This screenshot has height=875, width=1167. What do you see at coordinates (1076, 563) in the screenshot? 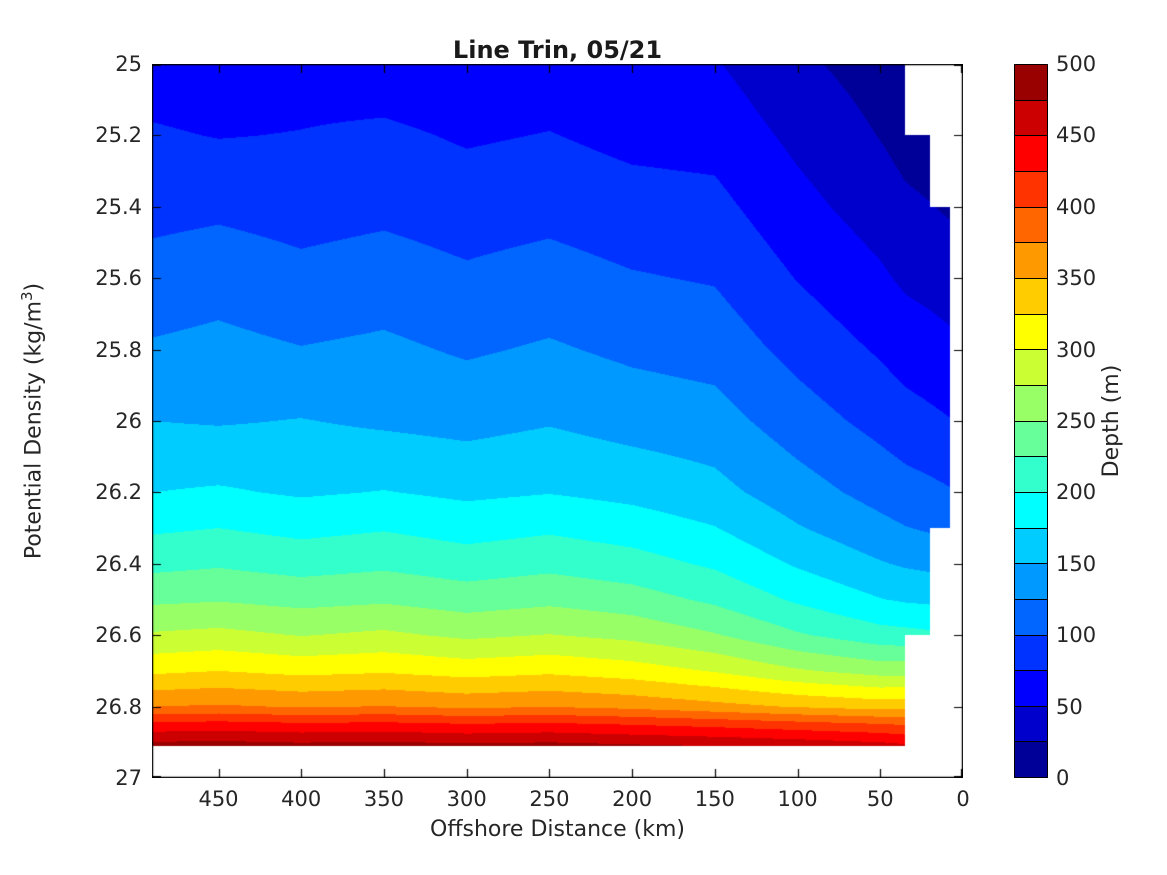
I see `colorbar-tick-label: 150` at bounding box center [1076, 563].